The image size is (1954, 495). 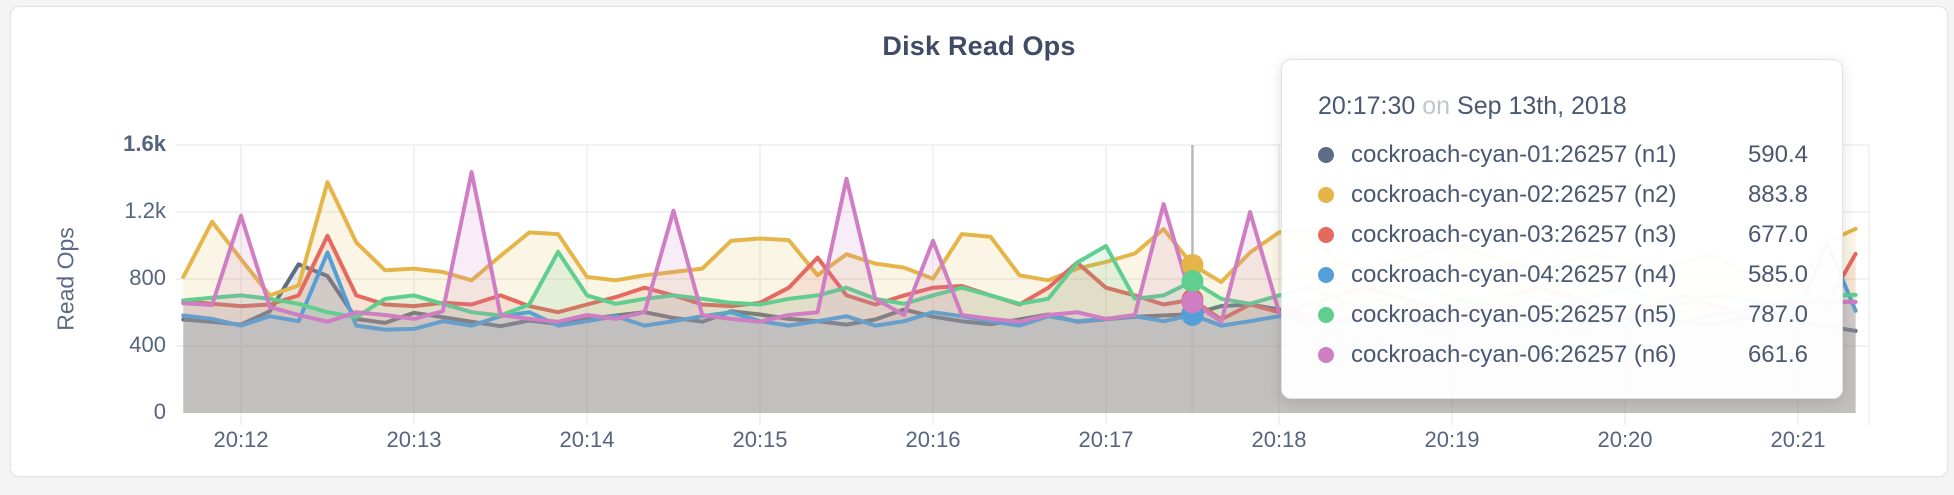 I want to click on tooltip-time: 20:17:30, so click(x=1367, y=106).